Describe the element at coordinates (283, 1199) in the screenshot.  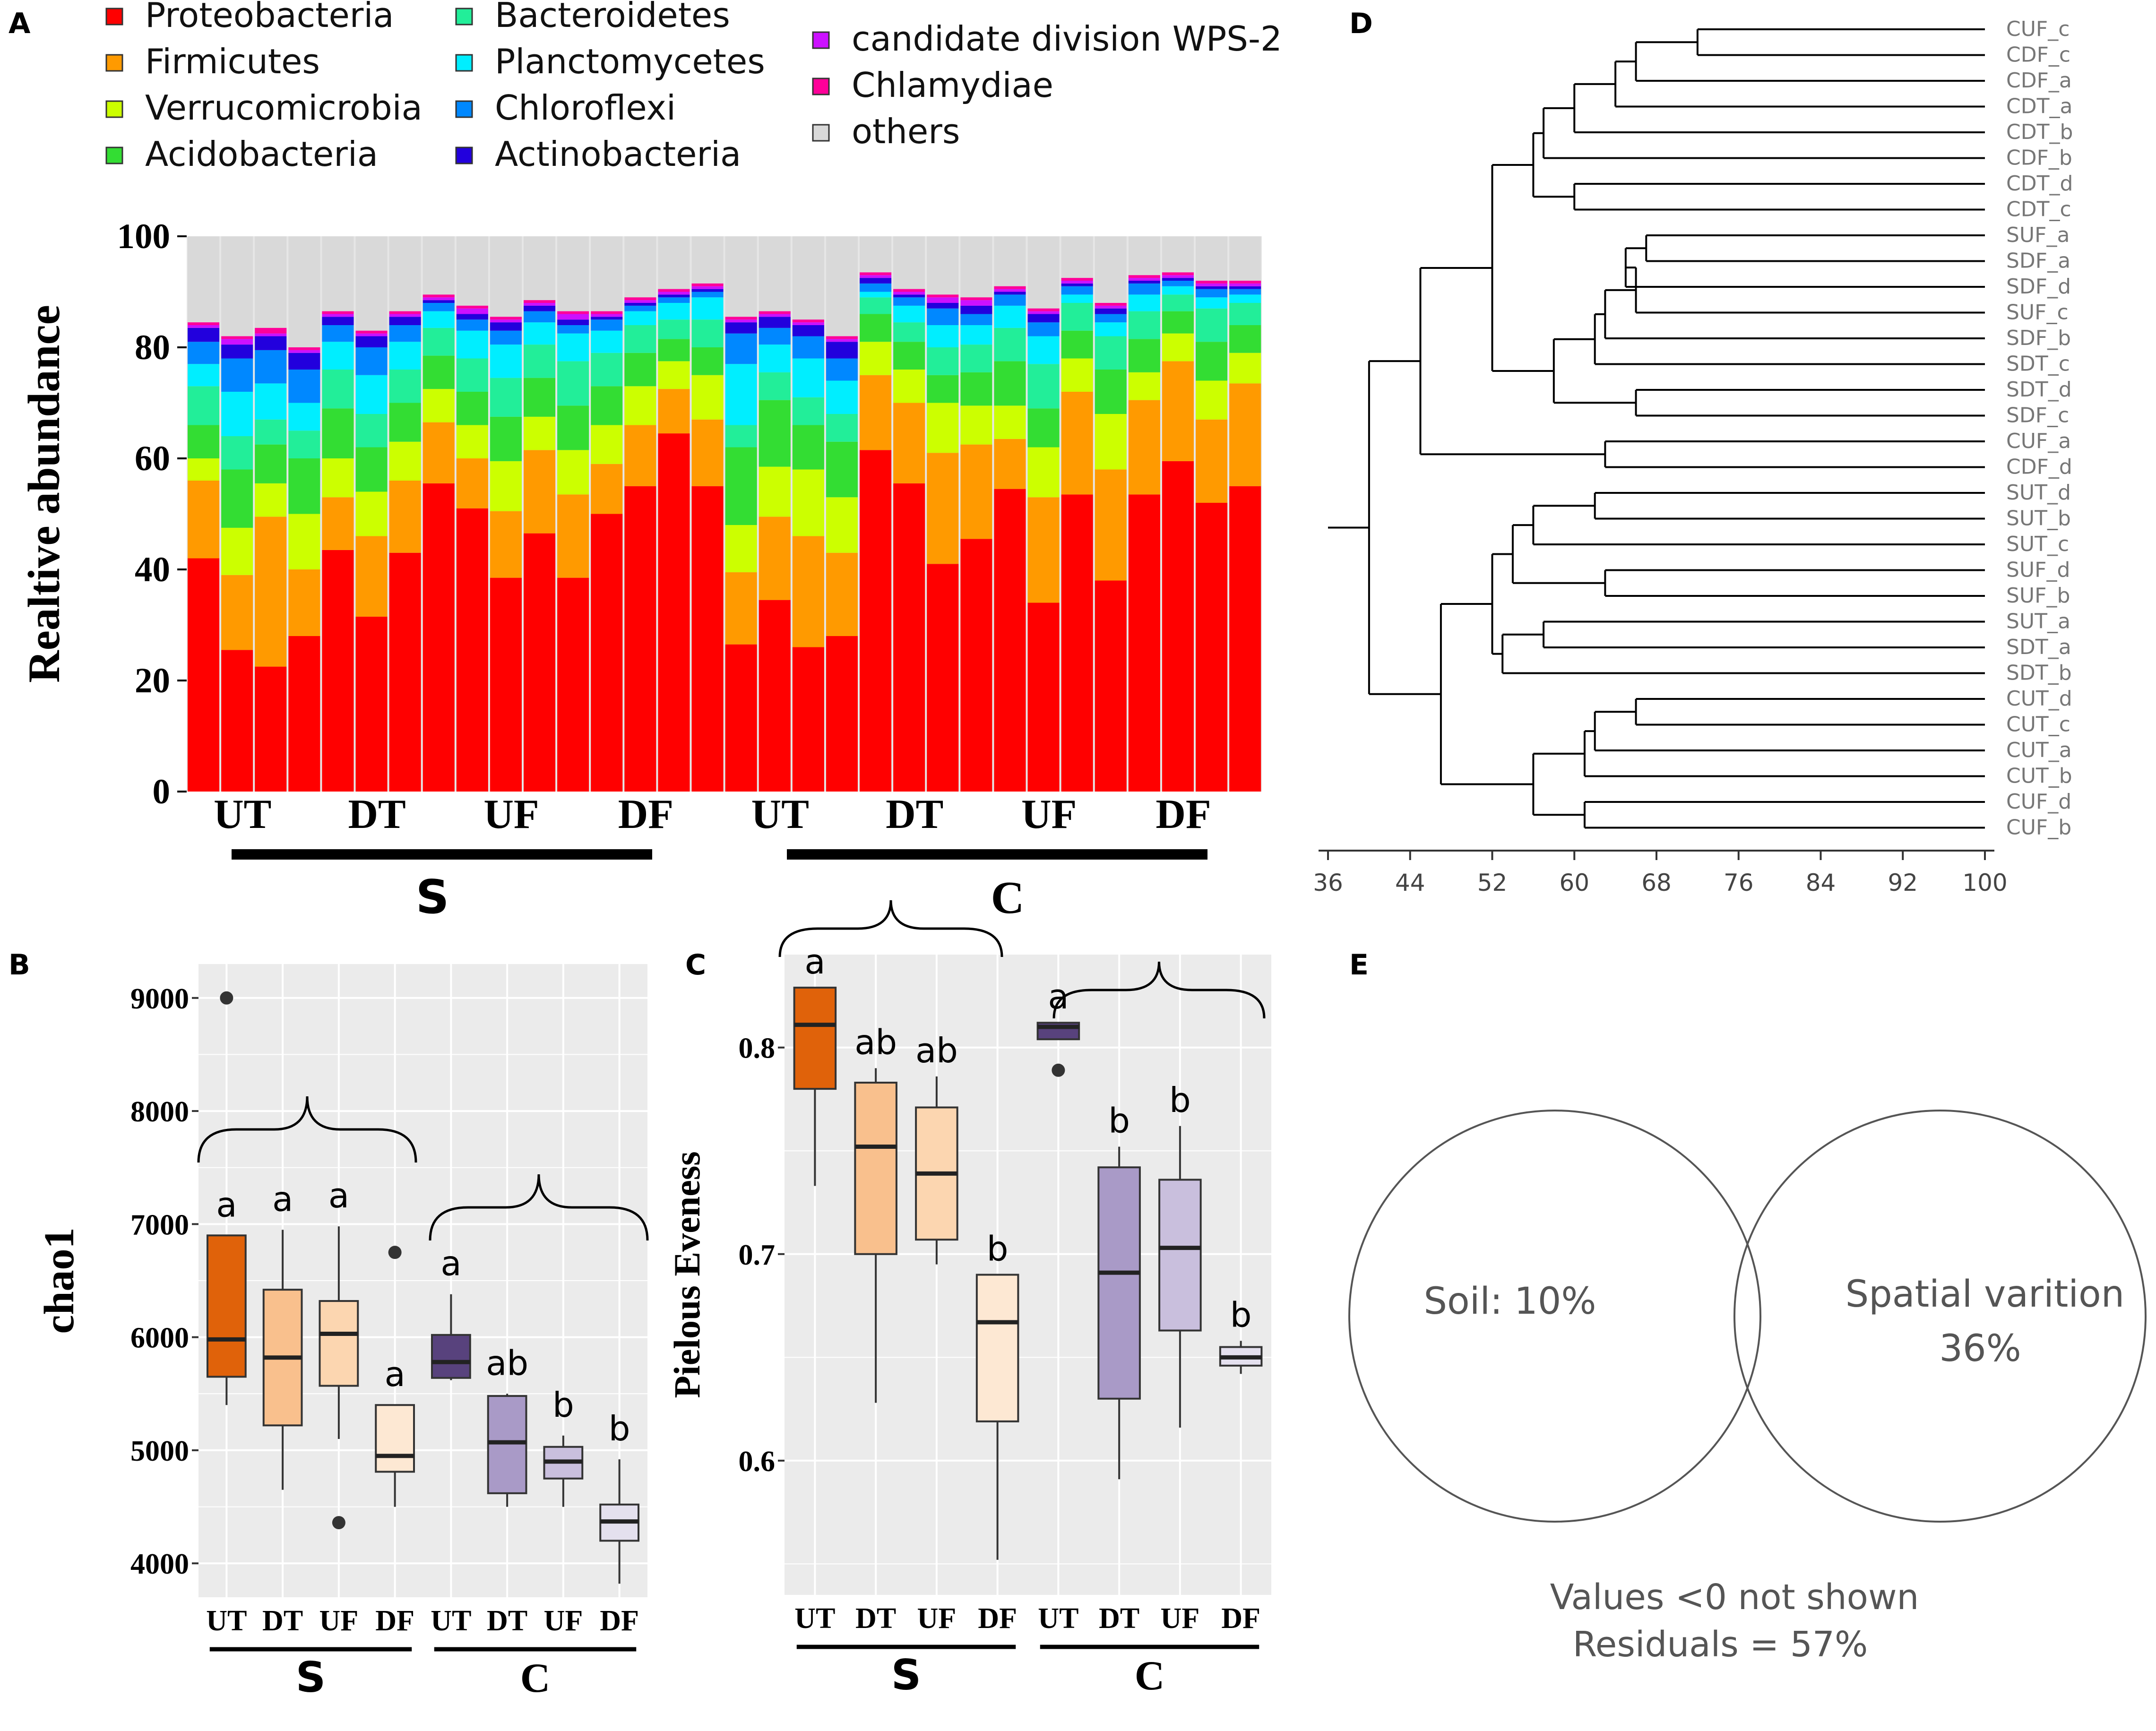
I see `significance-letter: a` at that location.